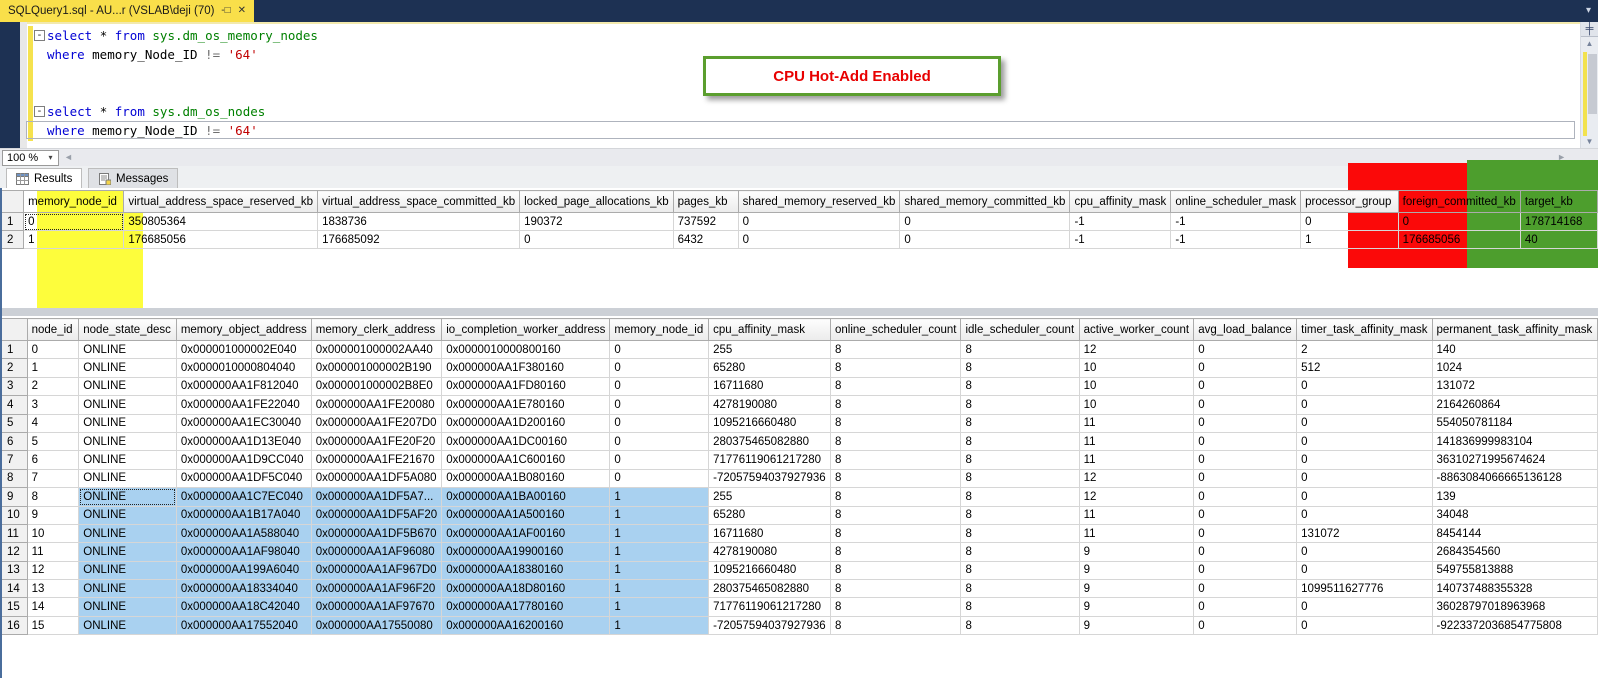 This screenshot has height=678, width=1598. Describe the element at coordinates (526, 368) in the screenshot. I see `grid-cell: 0x000000AA1F380160` at that location.